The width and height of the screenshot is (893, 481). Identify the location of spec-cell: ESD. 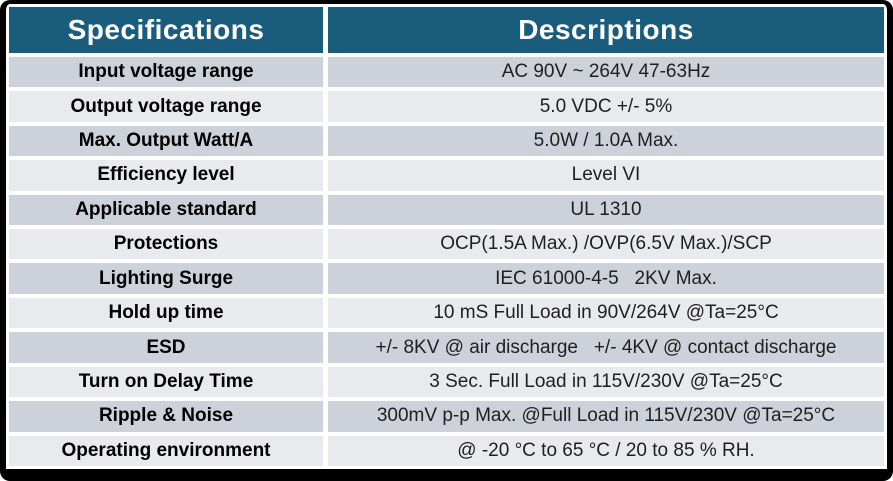
(166, 347).